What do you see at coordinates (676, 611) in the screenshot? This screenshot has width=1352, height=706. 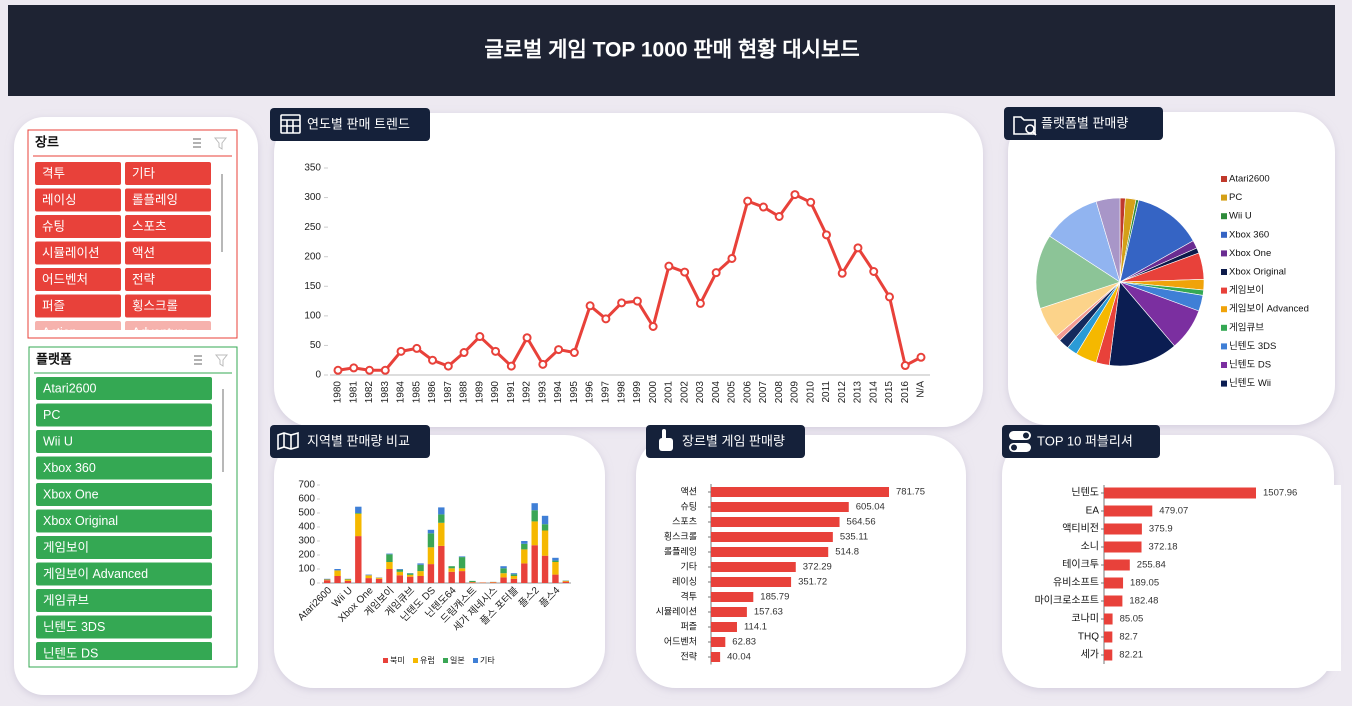 I see `category-label: 시뮬레이션` at bounding box center [676, 611].